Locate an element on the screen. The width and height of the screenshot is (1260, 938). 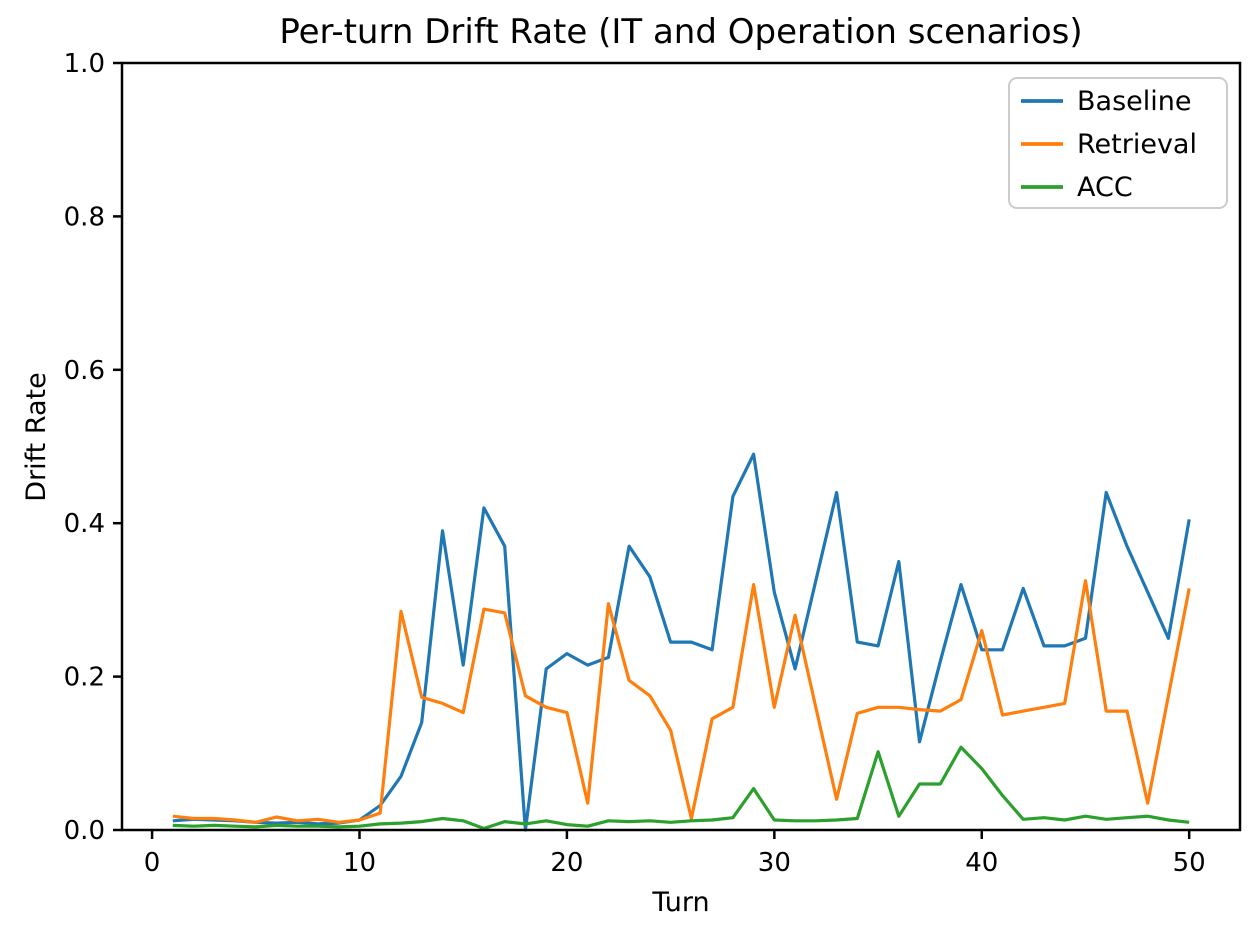
legend-frame is located at coordinates (1118, 143).